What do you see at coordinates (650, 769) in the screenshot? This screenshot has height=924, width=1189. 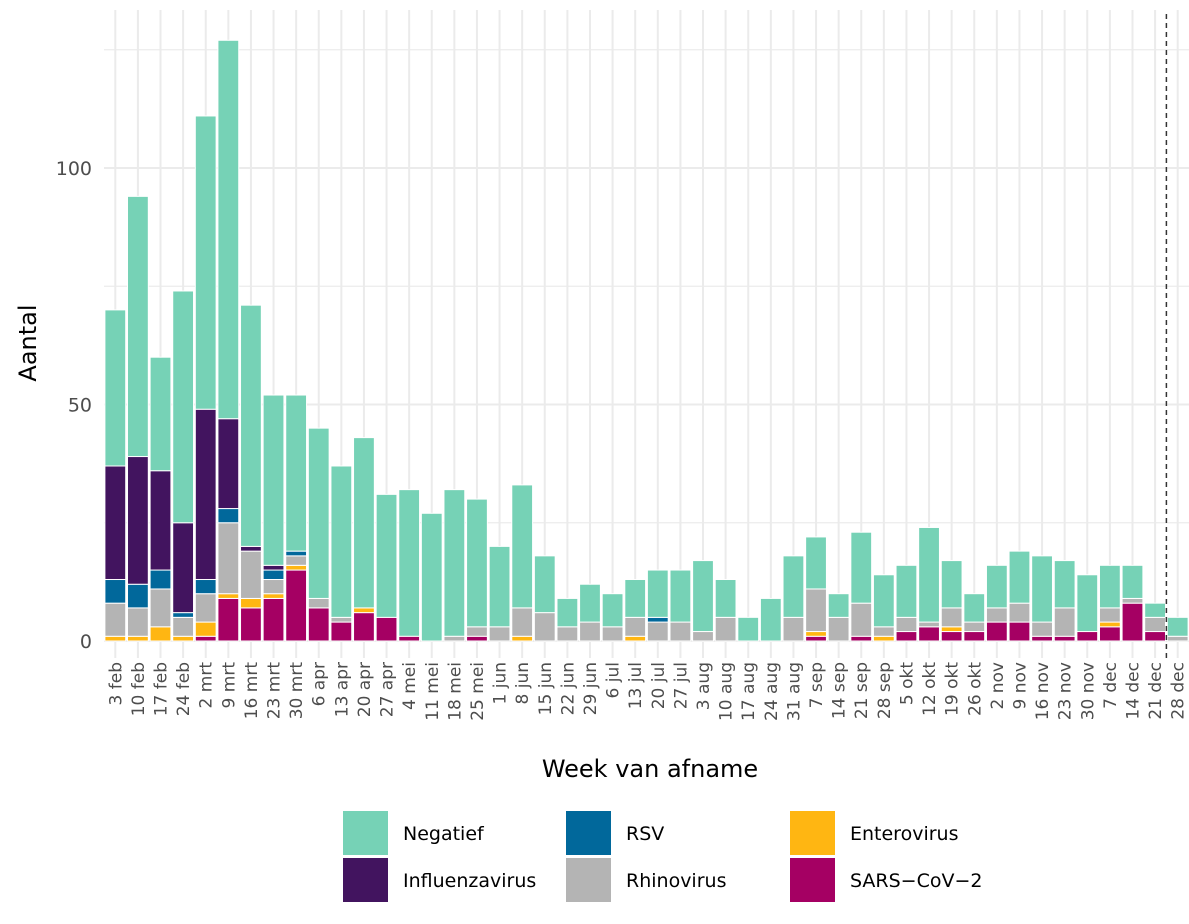 I see `x-axis-title: Week van afname` at bounding box center [650, 769].